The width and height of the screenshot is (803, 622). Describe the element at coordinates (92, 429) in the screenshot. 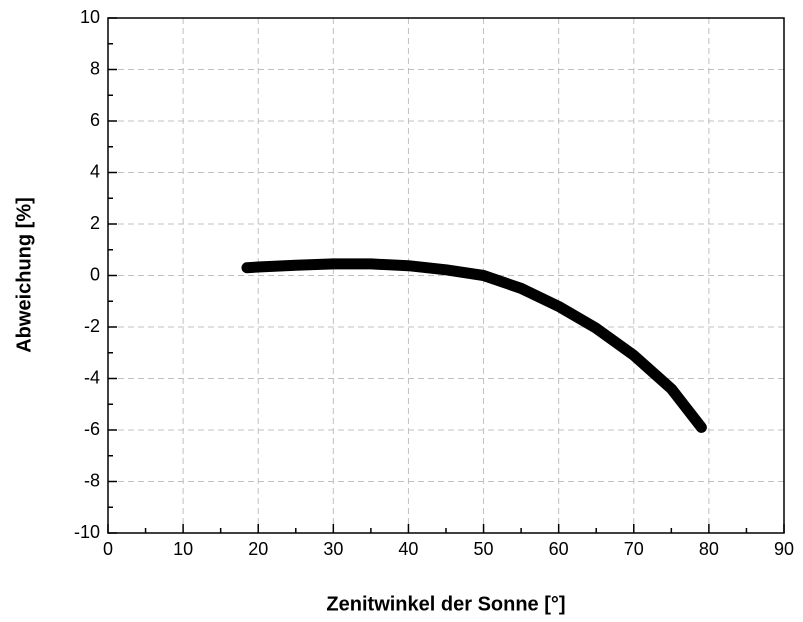

I see `y-tick-label: -6` at that location.